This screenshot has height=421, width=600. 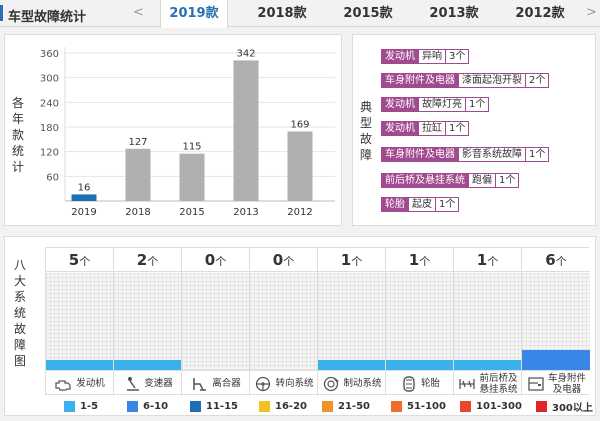 I want to click on typical-faults-label: 典型故障, so click(x=366, y=131).